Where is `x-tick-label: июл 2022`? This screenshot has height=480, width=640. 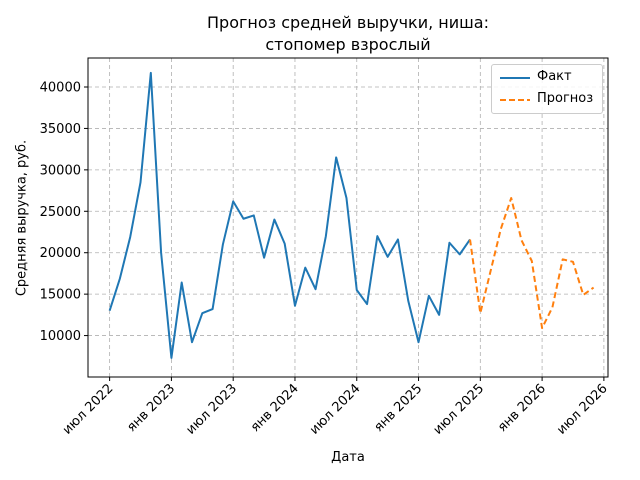
x-tick-label: июл 2022 is located at coordinates (88, 409).